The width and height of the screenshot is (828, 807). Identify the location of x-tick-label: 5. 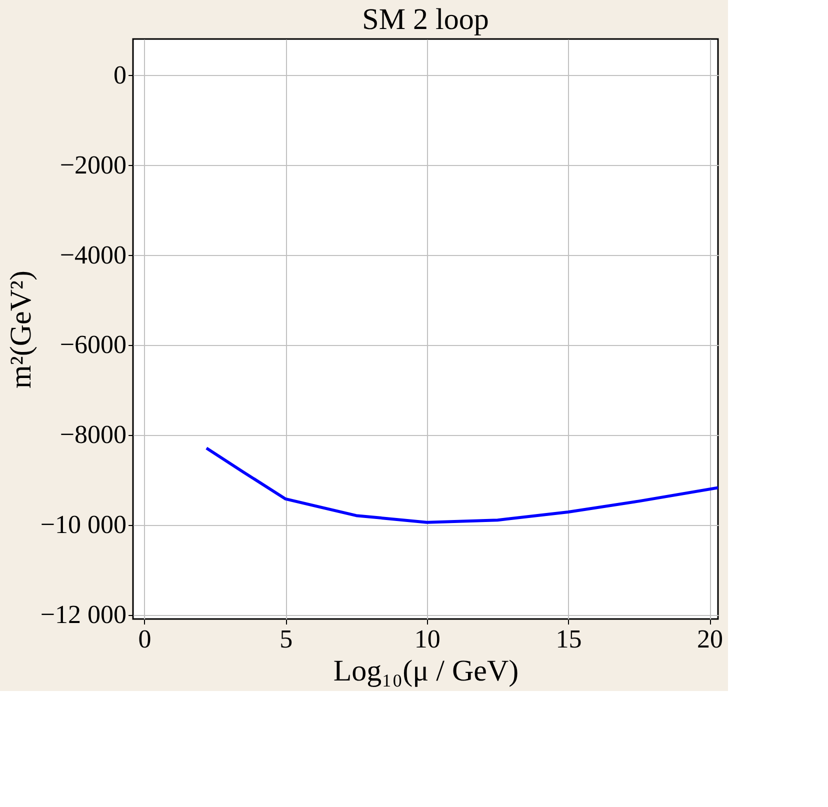
(286, 639).